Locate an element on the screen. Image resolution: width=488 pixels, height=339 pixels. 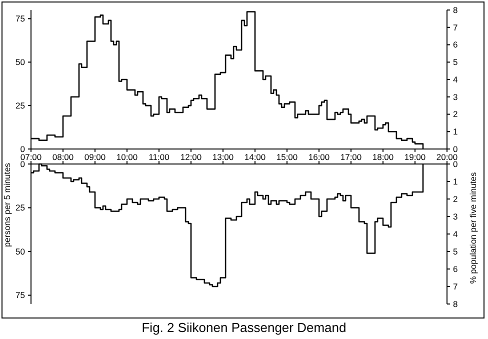
x-tick-label: 09:00 is located at coordinates (95, 157).